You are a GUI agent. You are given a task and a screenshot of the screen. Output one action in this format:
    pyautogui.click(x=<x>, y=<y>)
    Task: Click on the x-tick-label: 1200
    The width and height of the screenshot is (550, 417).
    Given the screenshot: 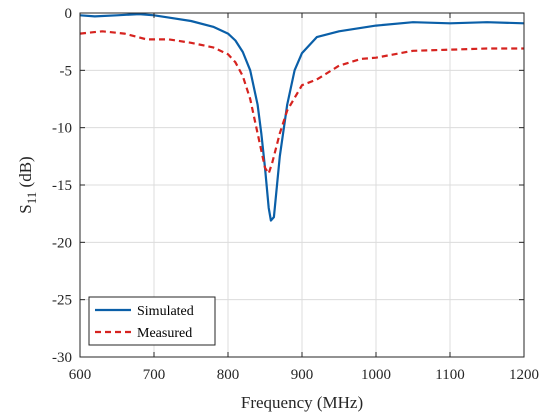 What is the action you would take?
    pyautogui.click(x=524, y=375)
    